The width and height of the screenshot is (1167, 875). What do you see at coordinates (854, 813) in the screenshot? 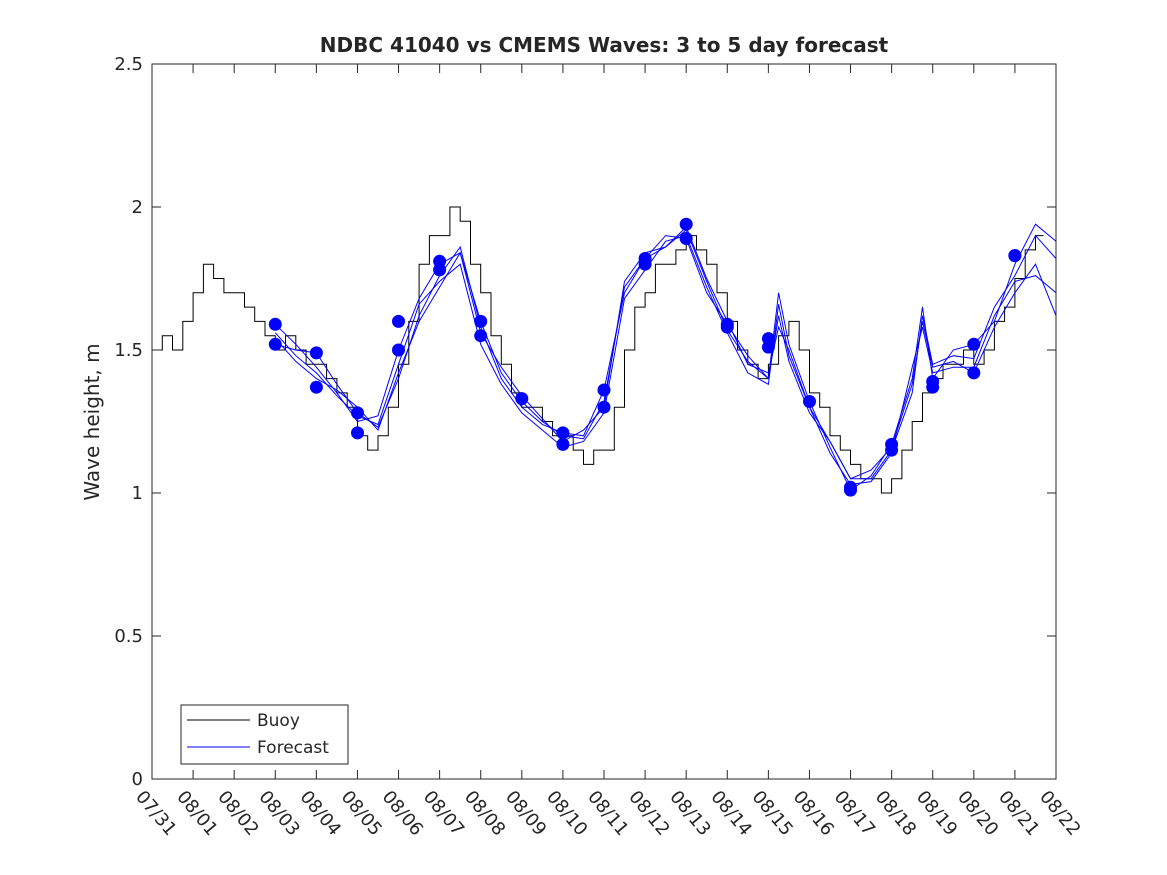
I see `x-tick-label: 08/17` at bounding box center [854, 813].